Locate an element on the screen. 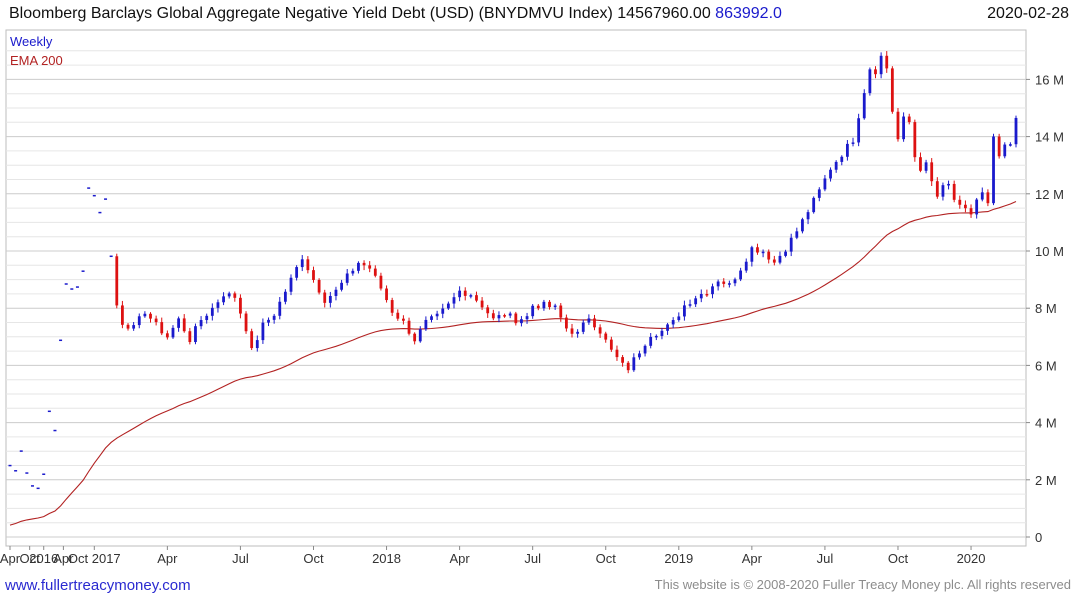 This screenshot has width=1075, height=605. x-tick-label: 2018 is located at coordinates (386, 558).